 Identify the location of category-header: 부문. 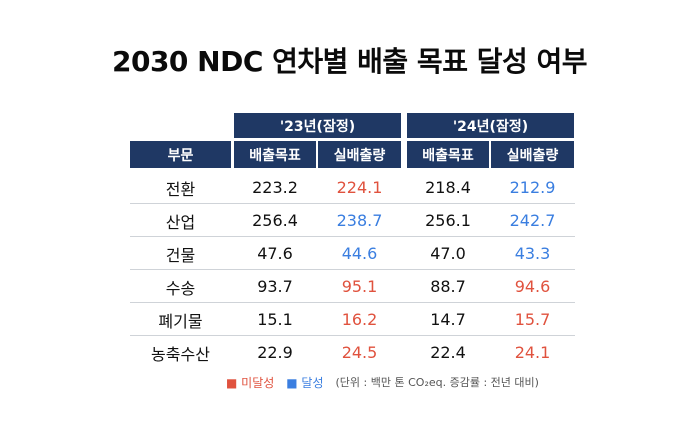
(180, 154).